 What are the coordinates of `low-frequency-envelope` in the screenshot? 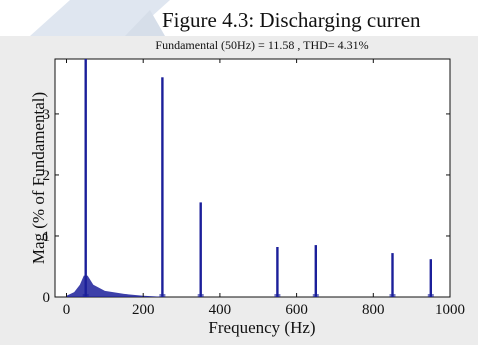 It's located at (116, 286).